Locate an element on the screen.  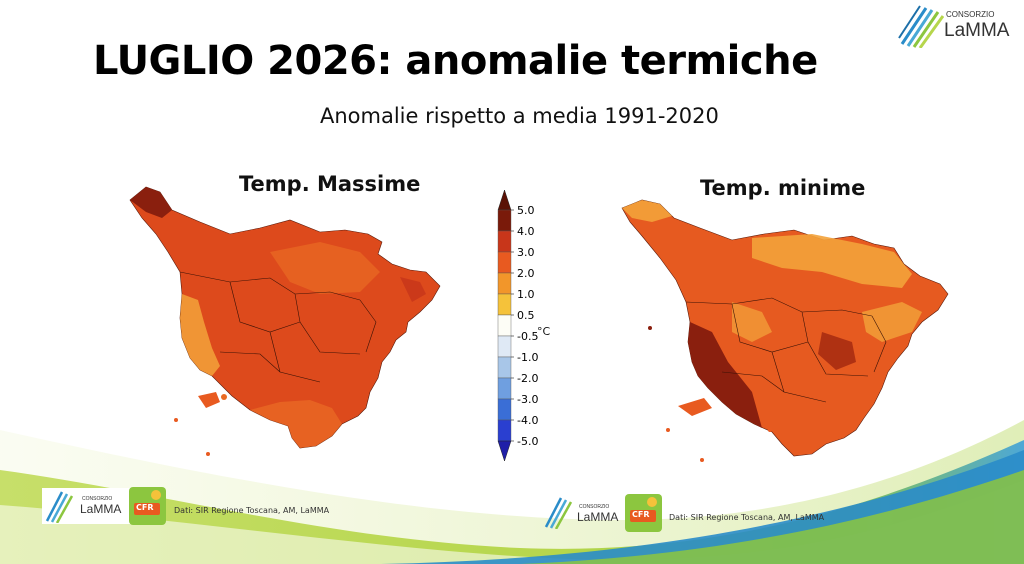
colorbar-tick-label: 4.0 is located at coordinates (526, 231).